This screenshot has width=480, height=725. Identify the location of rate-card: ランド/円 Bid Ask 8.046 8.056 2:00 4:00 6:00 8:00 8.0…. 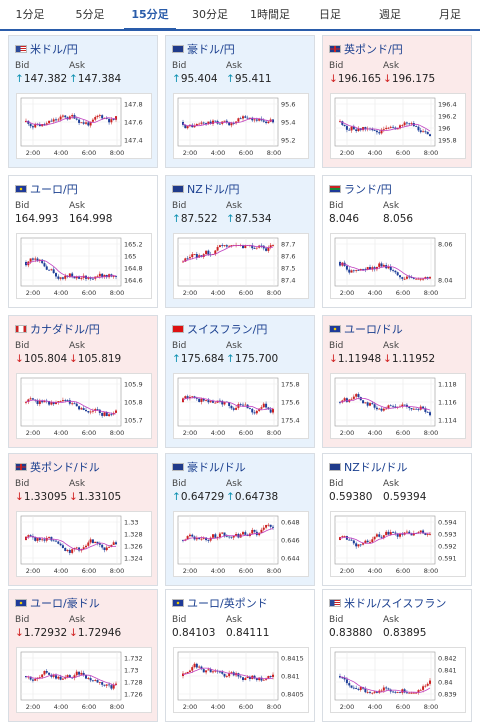
(397, 241).